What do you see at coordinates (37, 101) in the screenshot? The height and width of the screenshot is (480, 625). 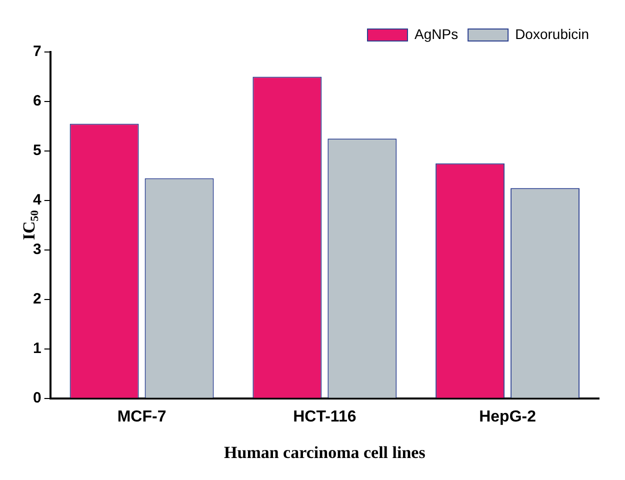 I see `y-tick-label: 6` at bounding box center [37, 101].